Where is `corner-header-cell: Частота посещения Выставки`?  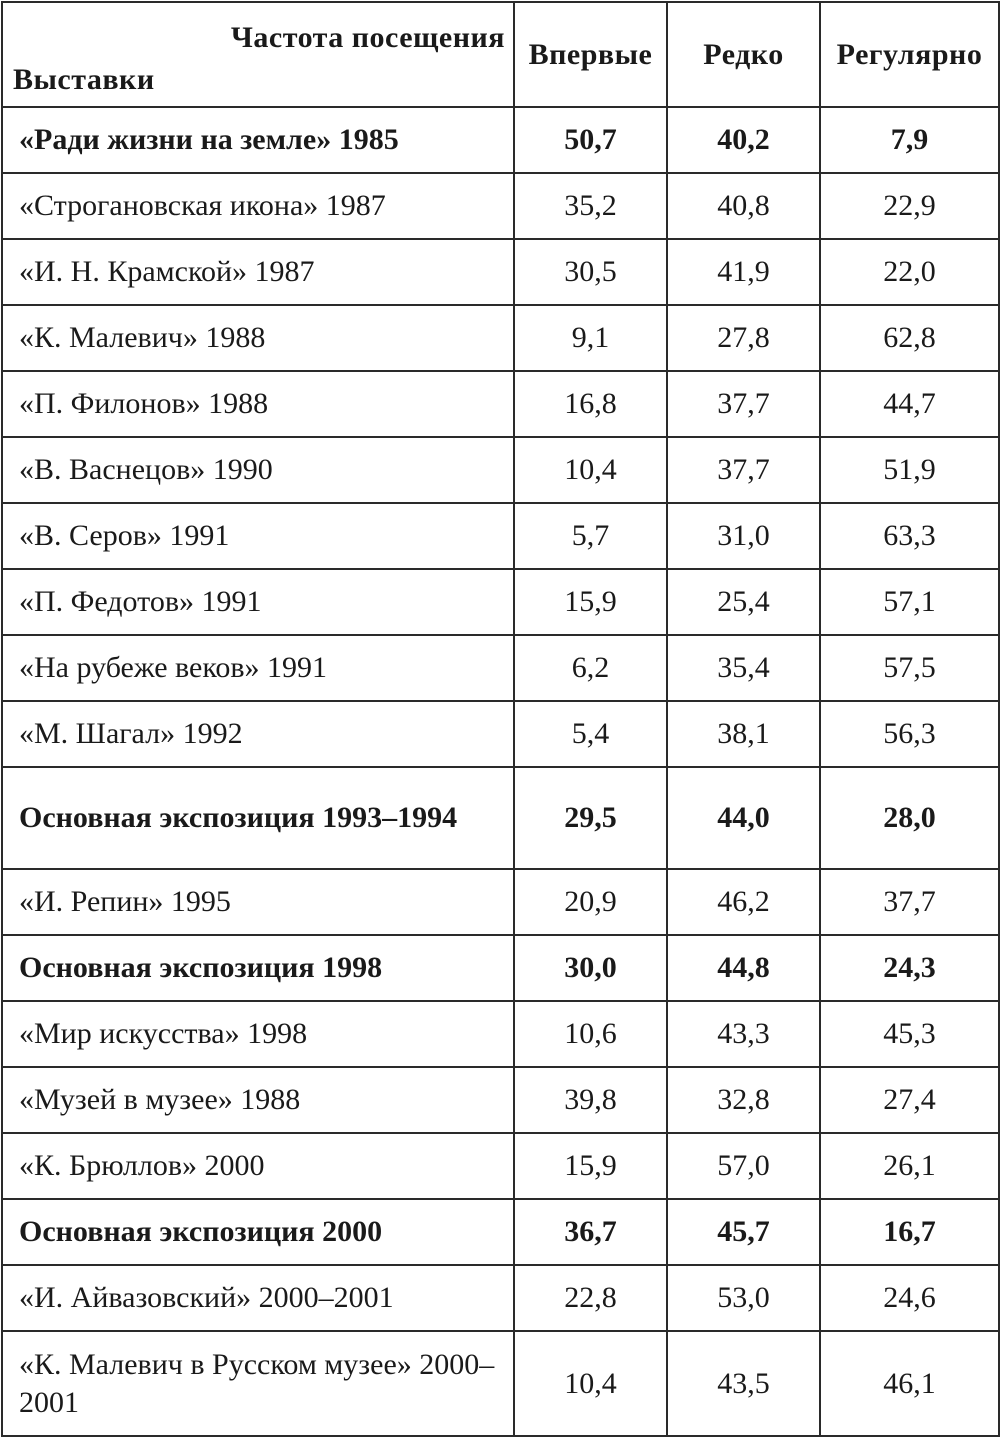 corner-header-cell: Частота посещения Выставки is located at coordinates (258, 54).